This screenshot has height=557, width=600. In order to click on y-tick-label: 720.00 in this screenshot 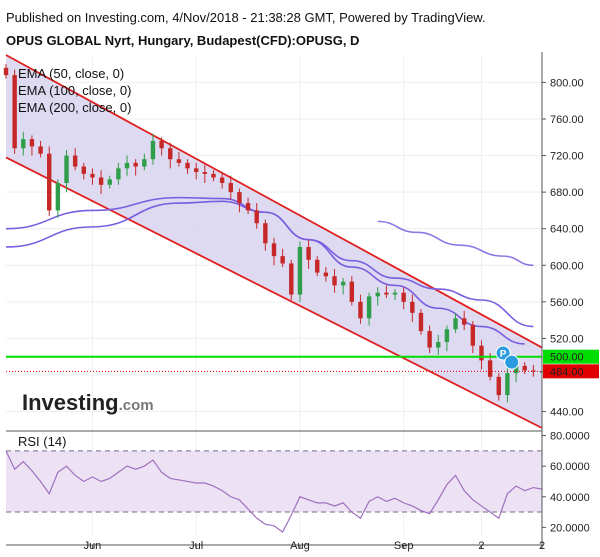, I will do `click(567, 157)`.